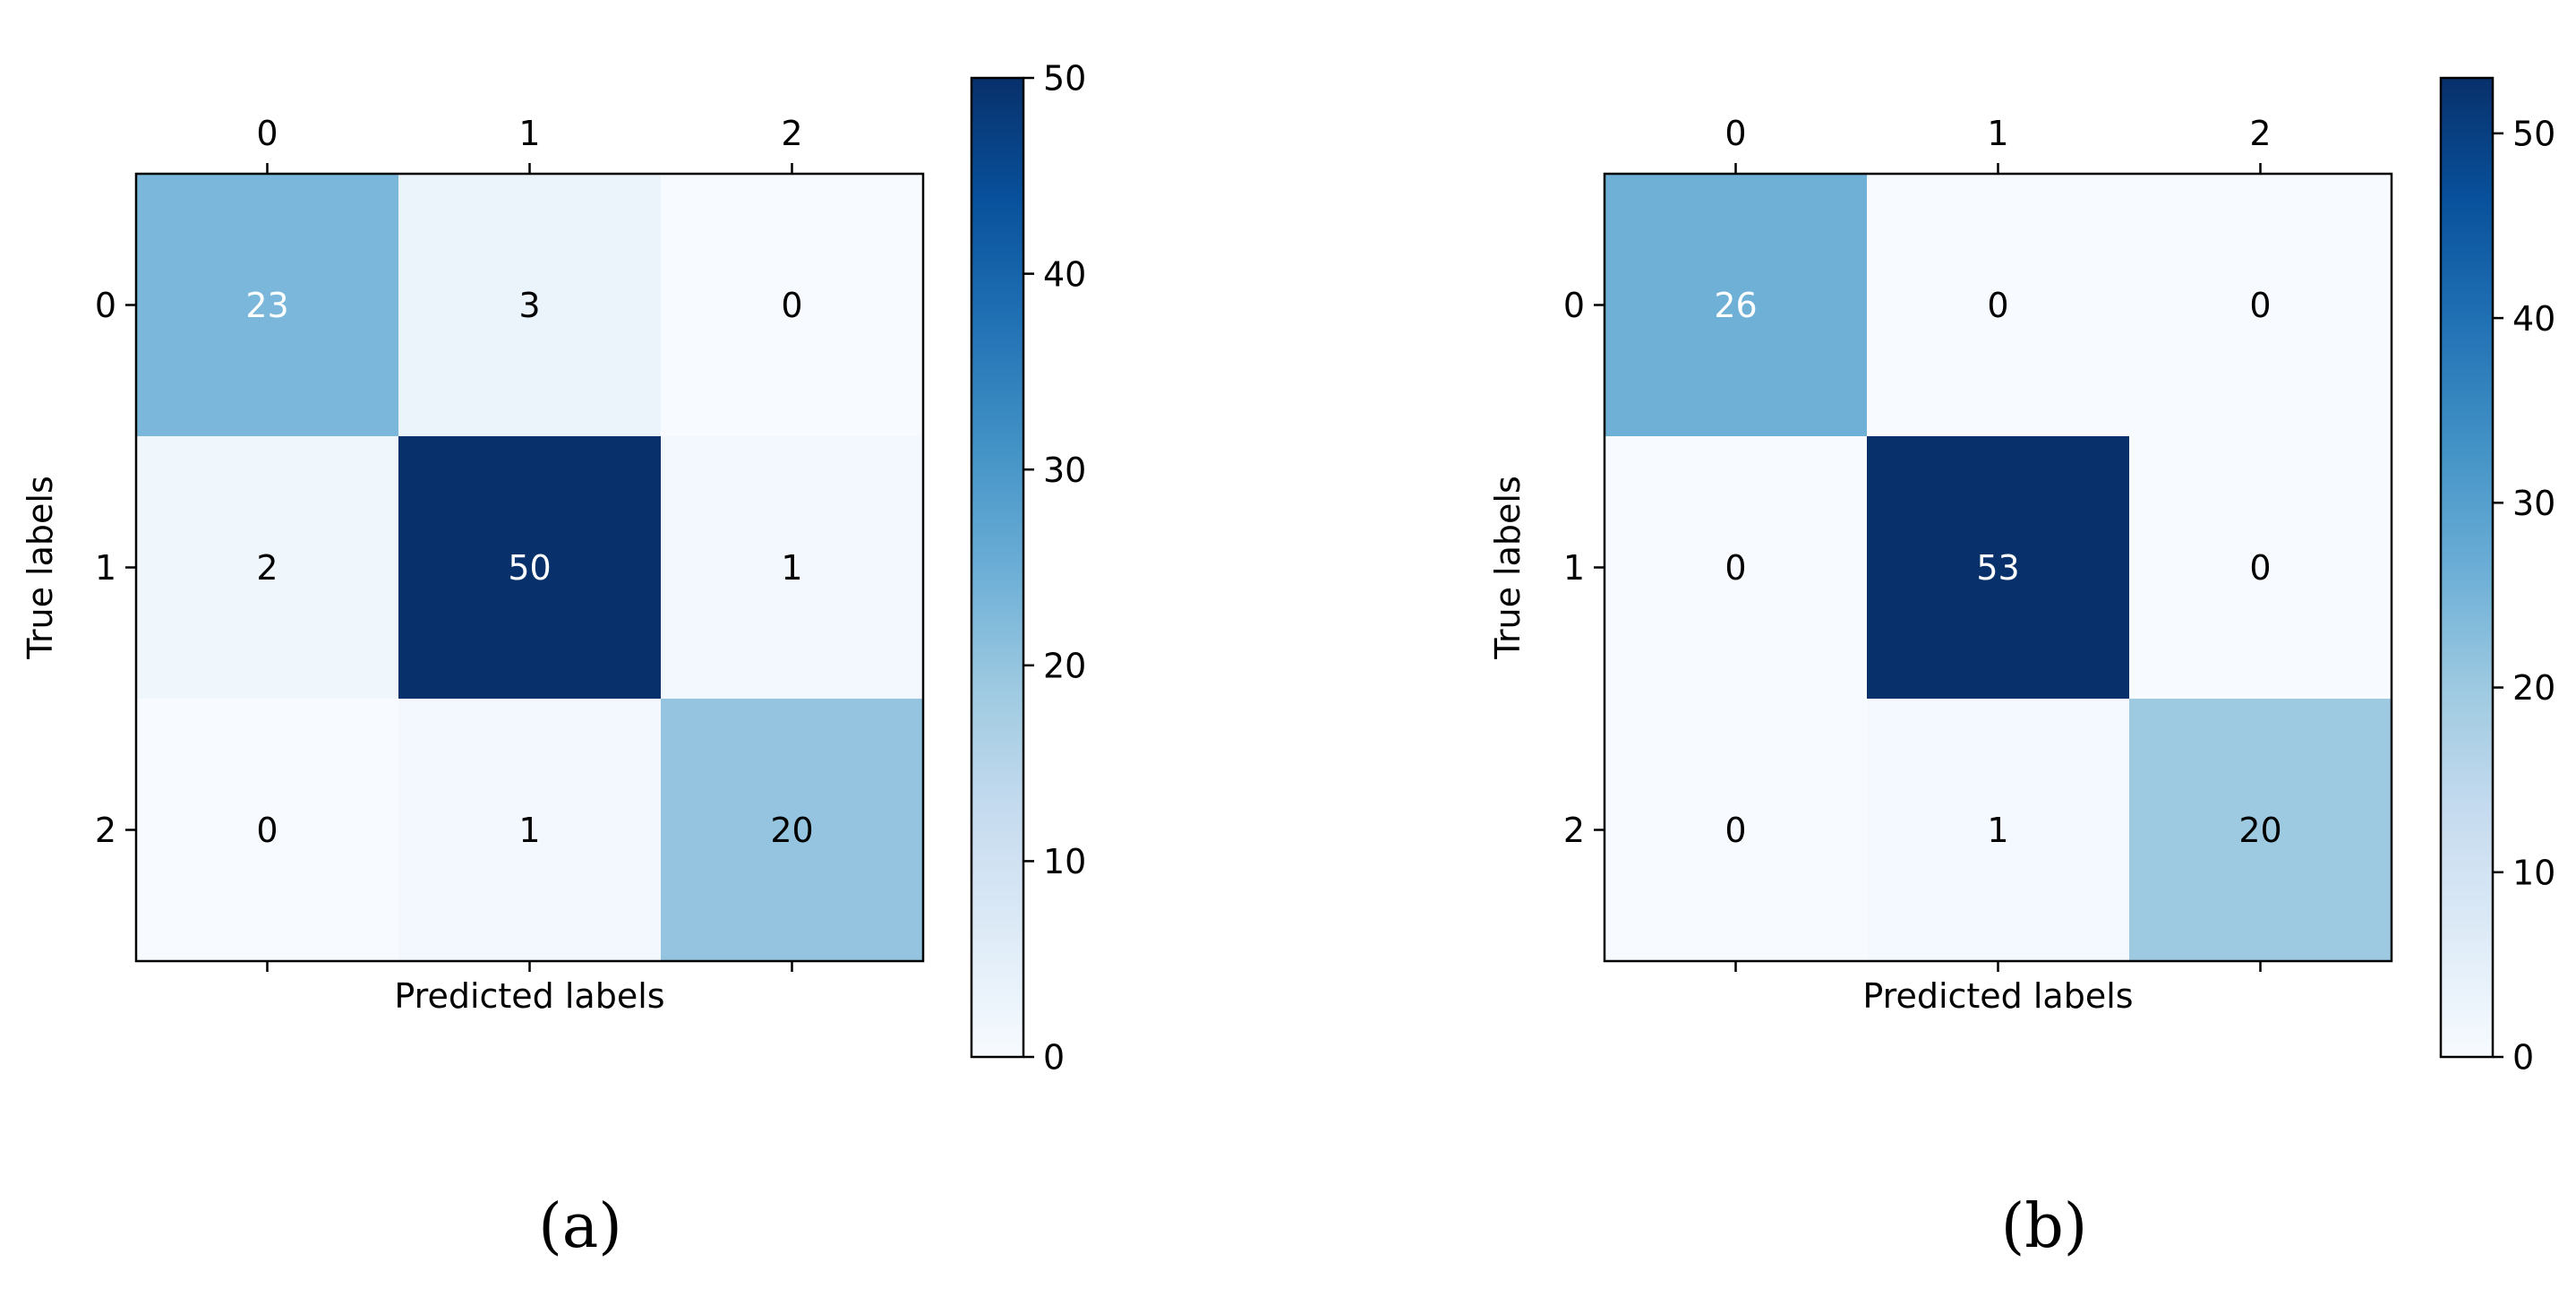 This screenshot has height=1297, width=2576. What do you see at coordinates (2044, 1226) in the screenshot?
I see `panel-caption: (b)` at bounding box center [2044, 1226].